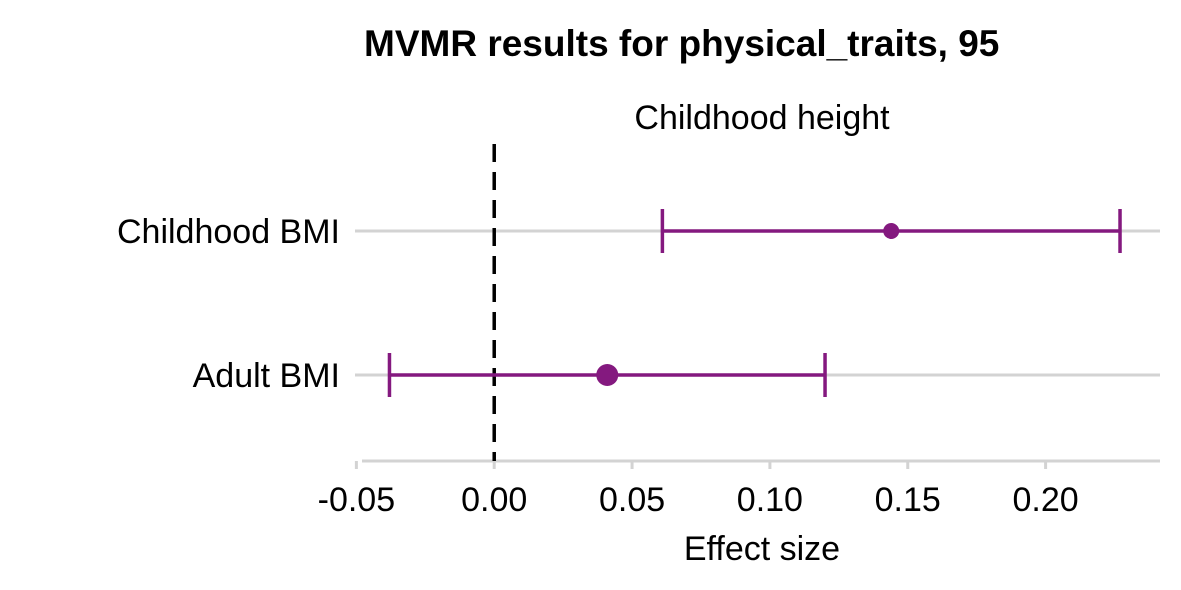  I want to click on y-tick-label: Adult BMI, so click(266, 376).